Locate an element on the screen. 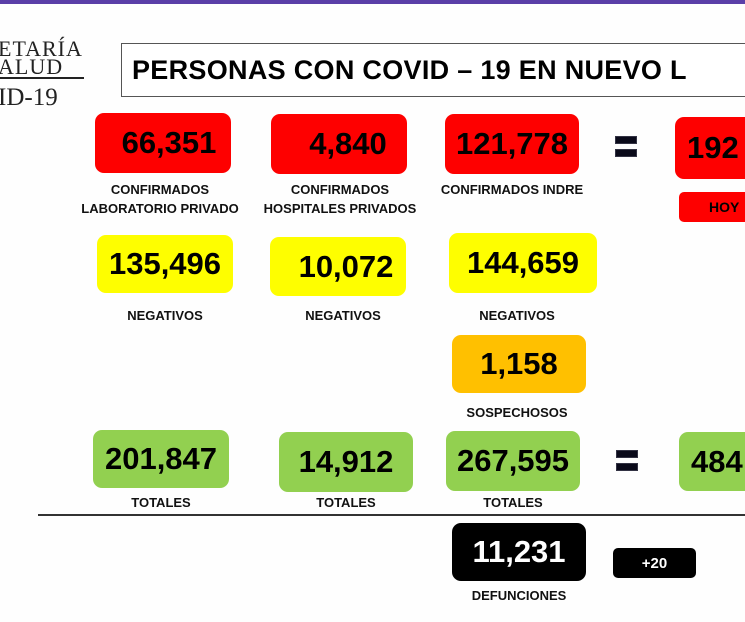  confirmed-total-box: 192 is located at coordinates (710, 148).